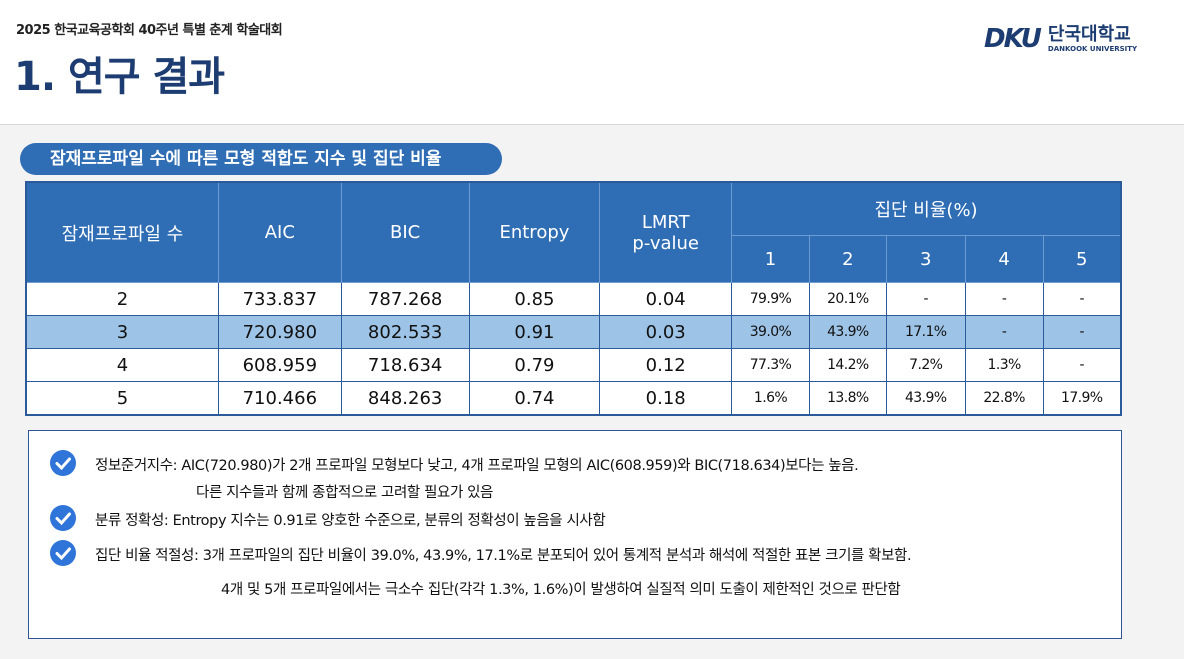  What do you see at coordinates (279, 232) in the screenshot?
I see `column-header: AIC` at bounding box center [279, 232].